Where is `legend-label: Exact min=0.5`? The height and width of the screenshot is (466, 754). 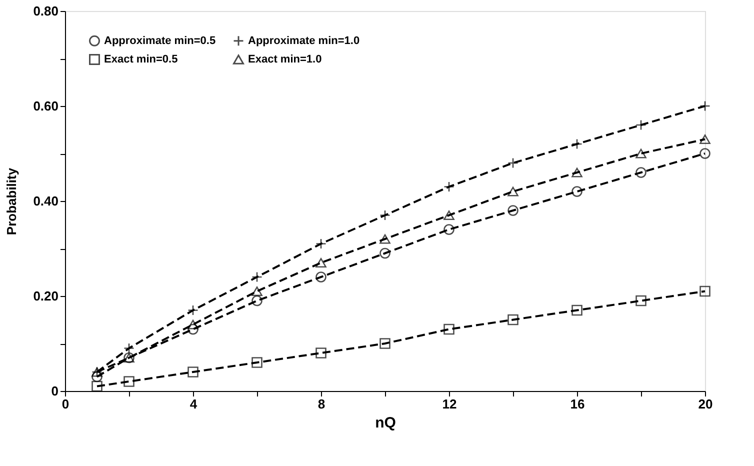 legend-label: Exact min=0.5 is located at coordinates (141, 60).